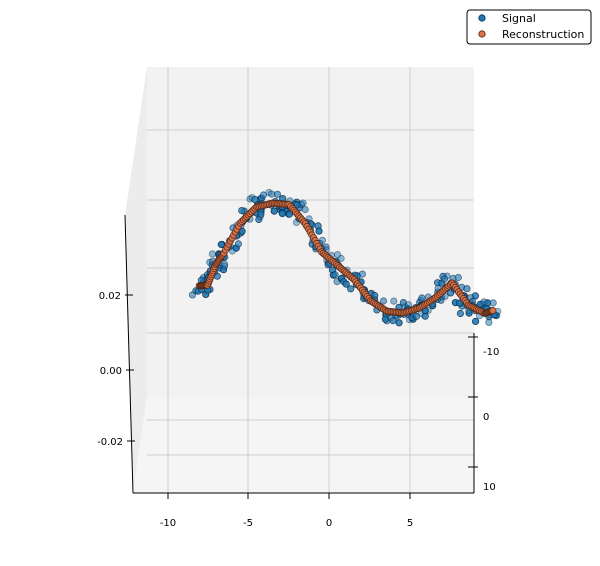 Image resolution: width=600 pixels, height=566 pixels. I want to click on legend-label-signal: Signal, so click(519, 18).